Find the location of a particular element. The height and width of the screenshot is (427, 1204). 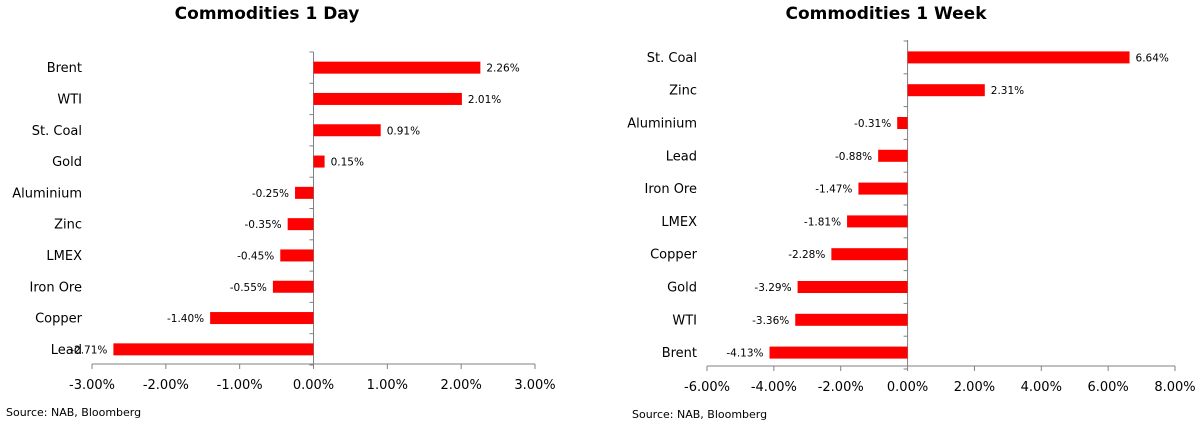

x-tick-label: -1.00% is located at coordinates (240, 385).